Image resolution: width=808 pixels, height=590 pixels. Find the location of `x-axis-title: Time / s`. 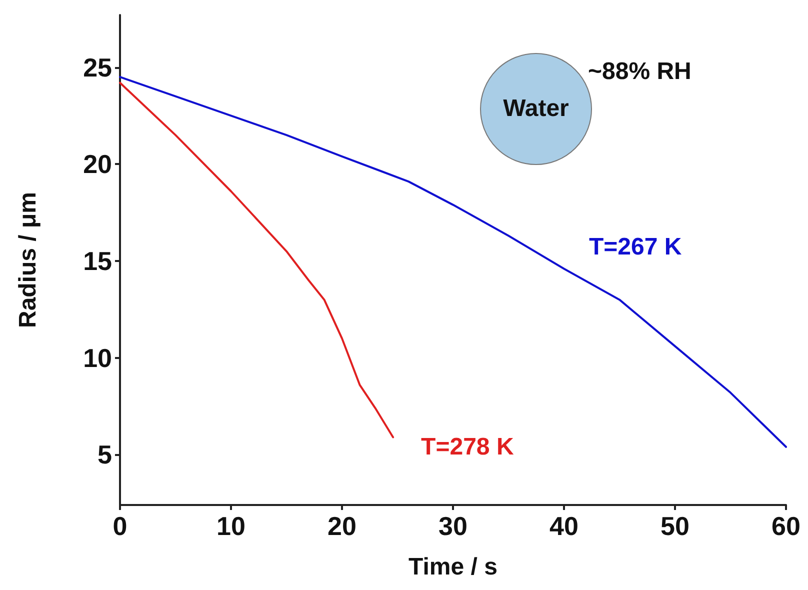

x-axis-title: Time / s is located at coordinates (453, 567).